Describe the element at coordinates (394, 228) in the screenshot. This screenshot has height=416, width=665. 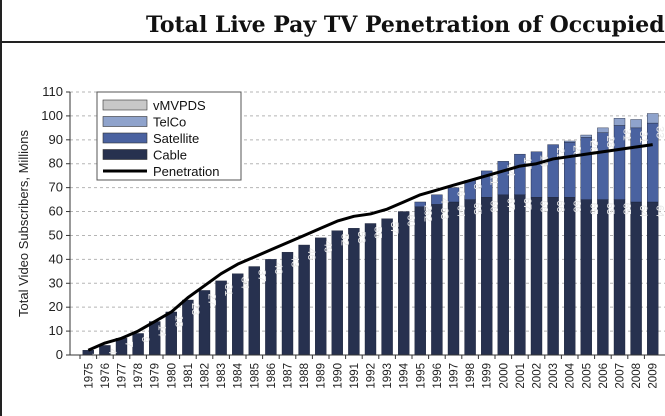
I see `data-label-cable: 57` at that location.